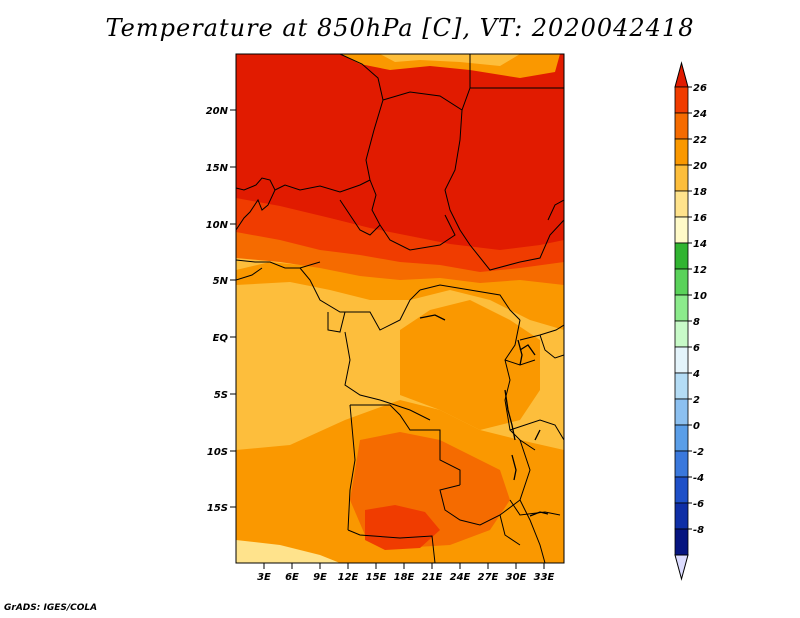  Describe the element at coordinates (450, 60) in the screenshot. I see `field-pale-top-light` at that location.